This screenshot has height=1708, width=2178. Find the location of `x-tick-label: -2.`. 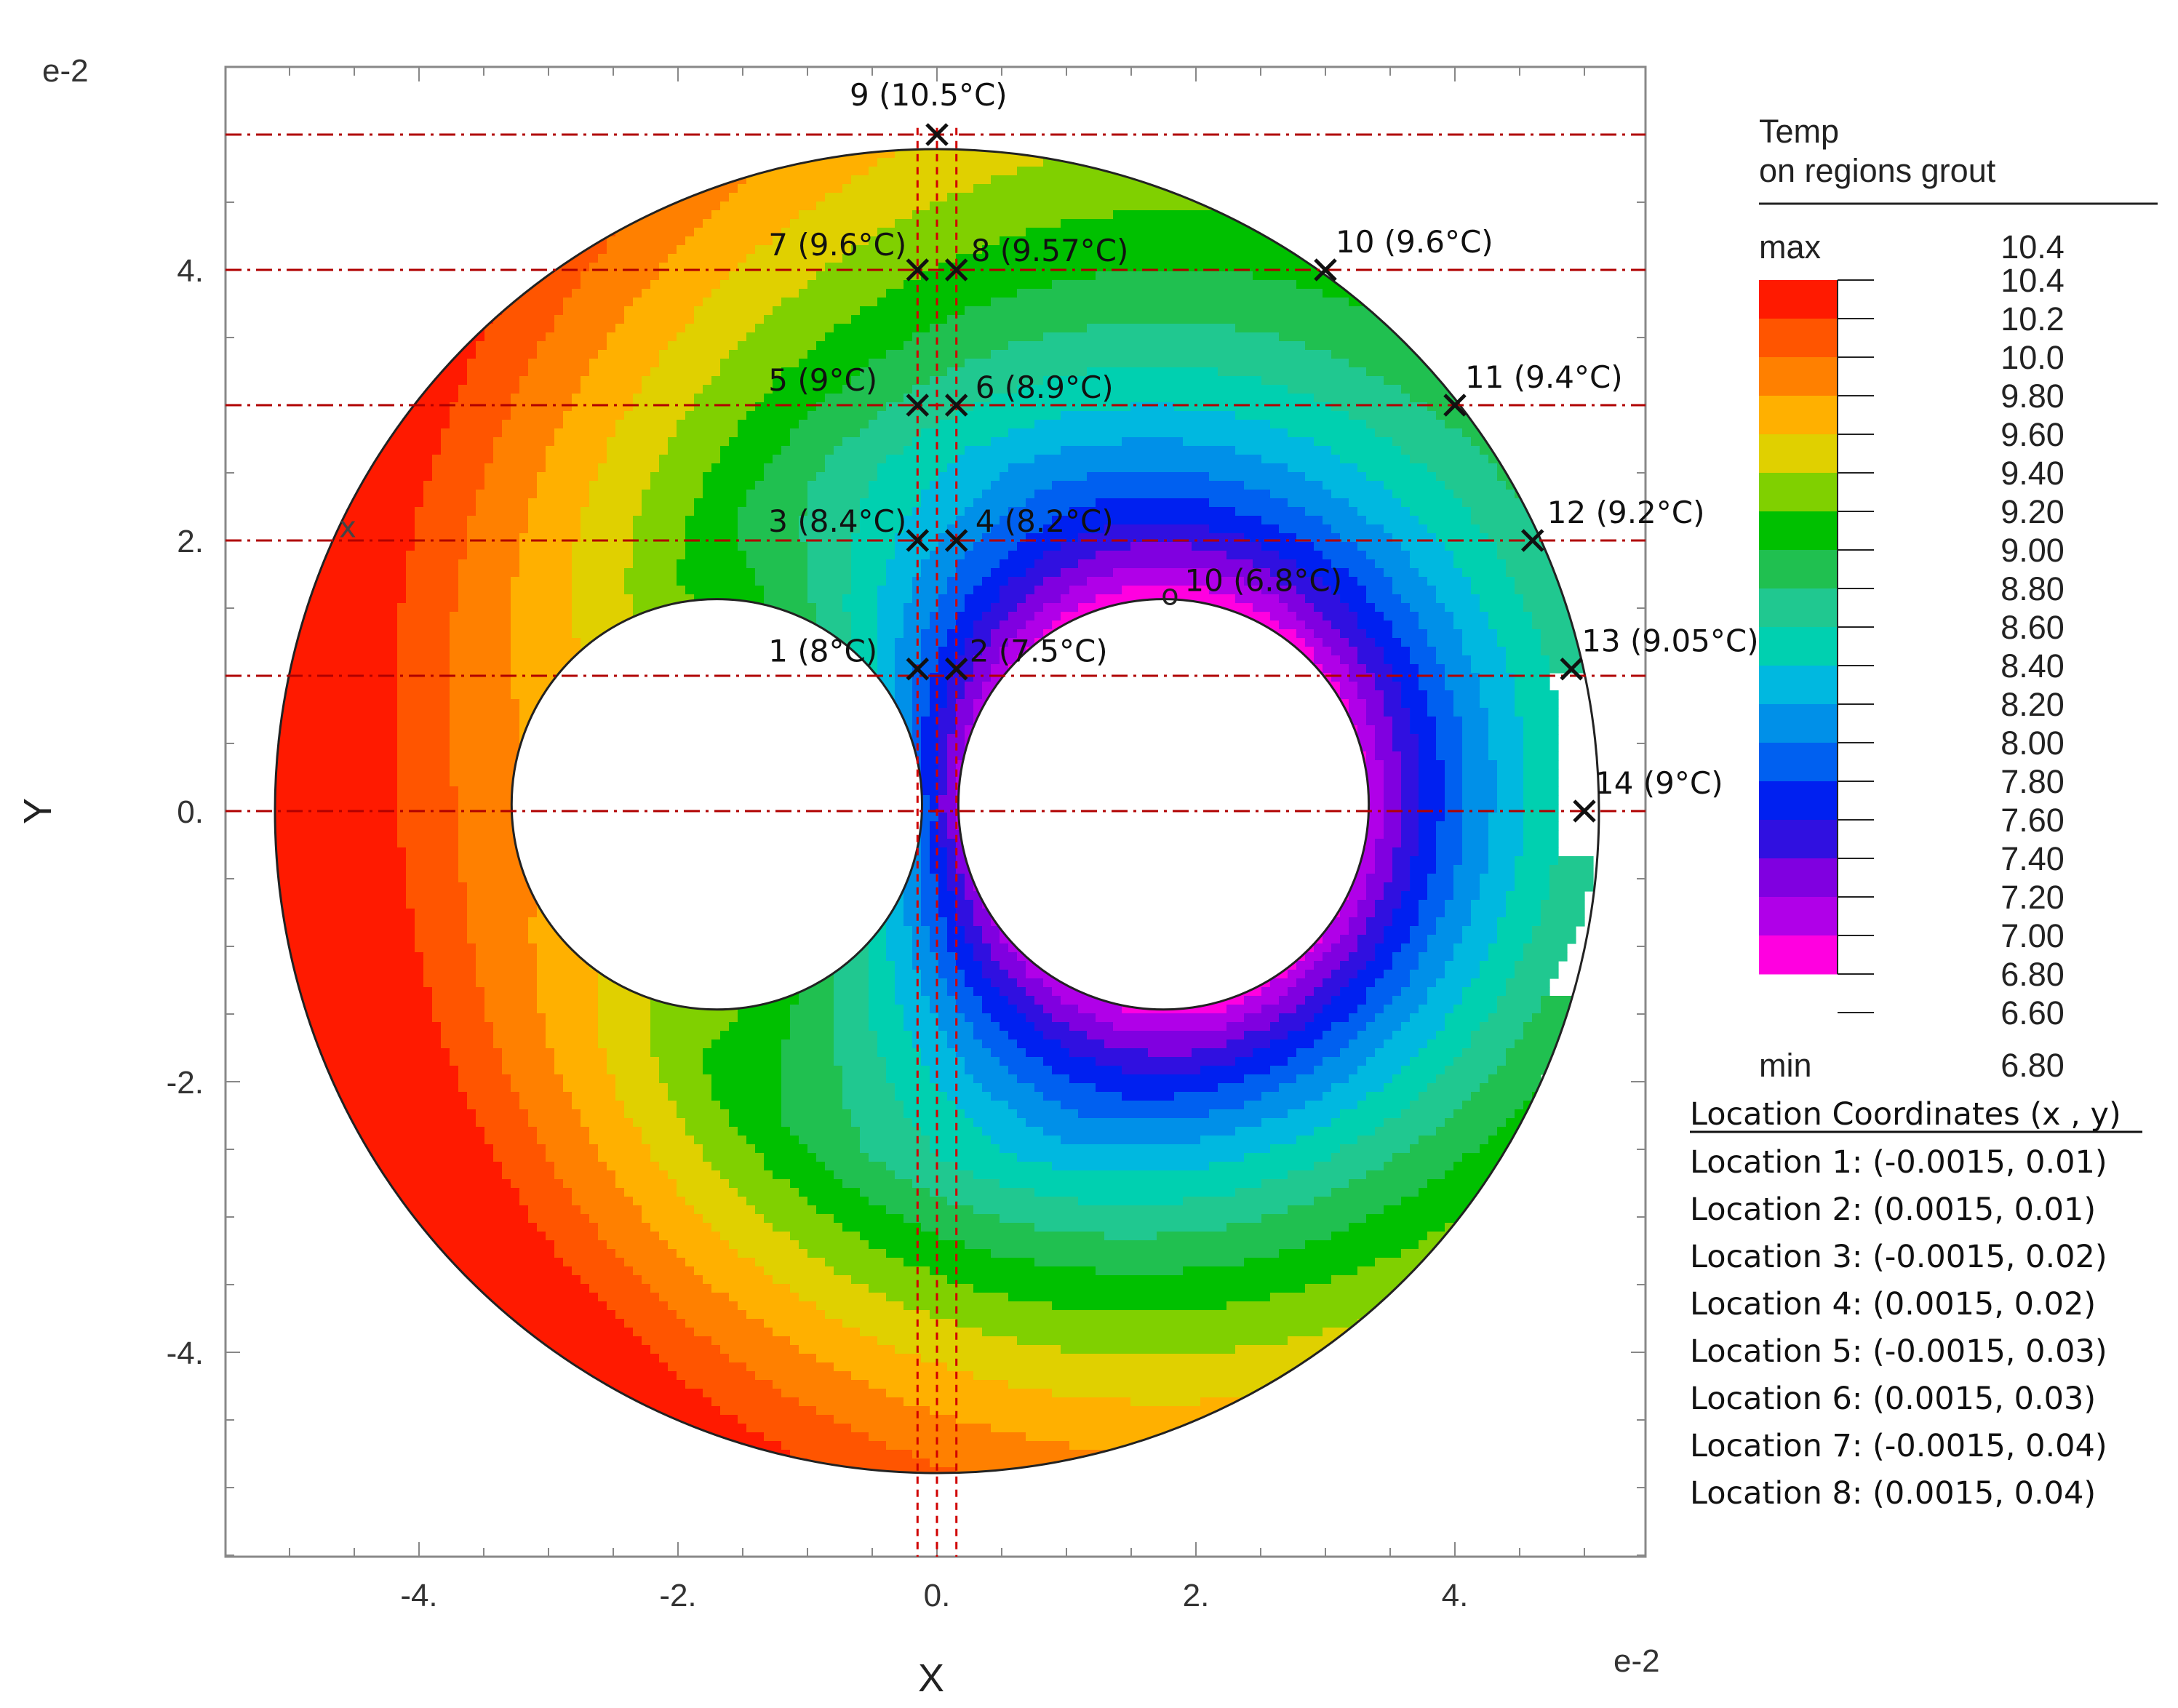

x-tick-label: -2. is located at coordinates (677, 1595).